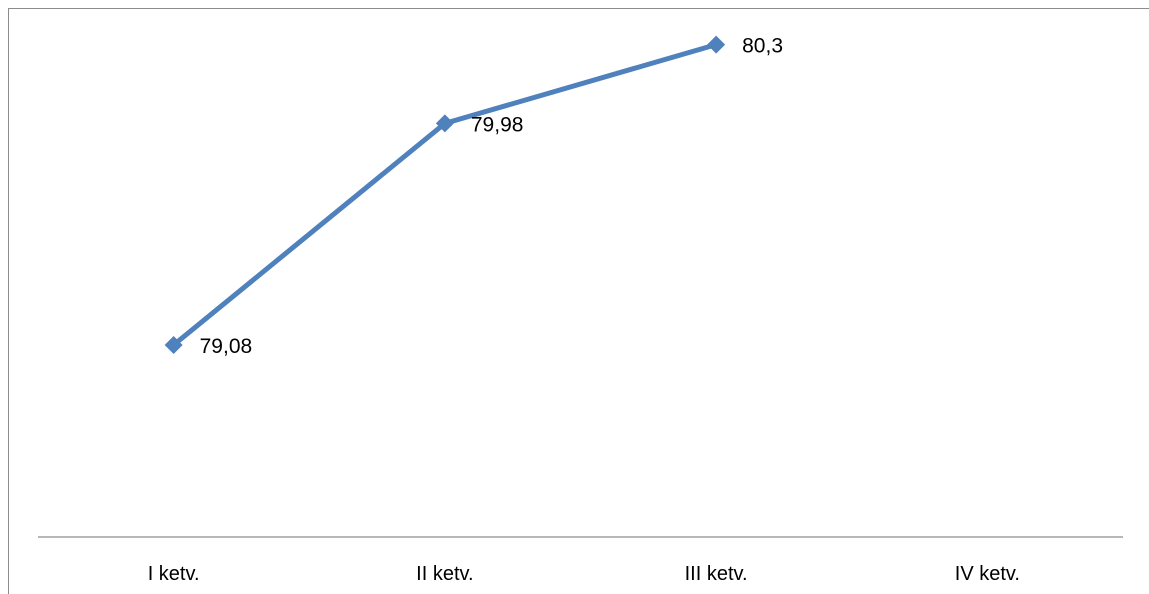 The height and width of the screenshot is (594, 1149). I want to click on x-tick-label: III ketv., so click(716, 574).